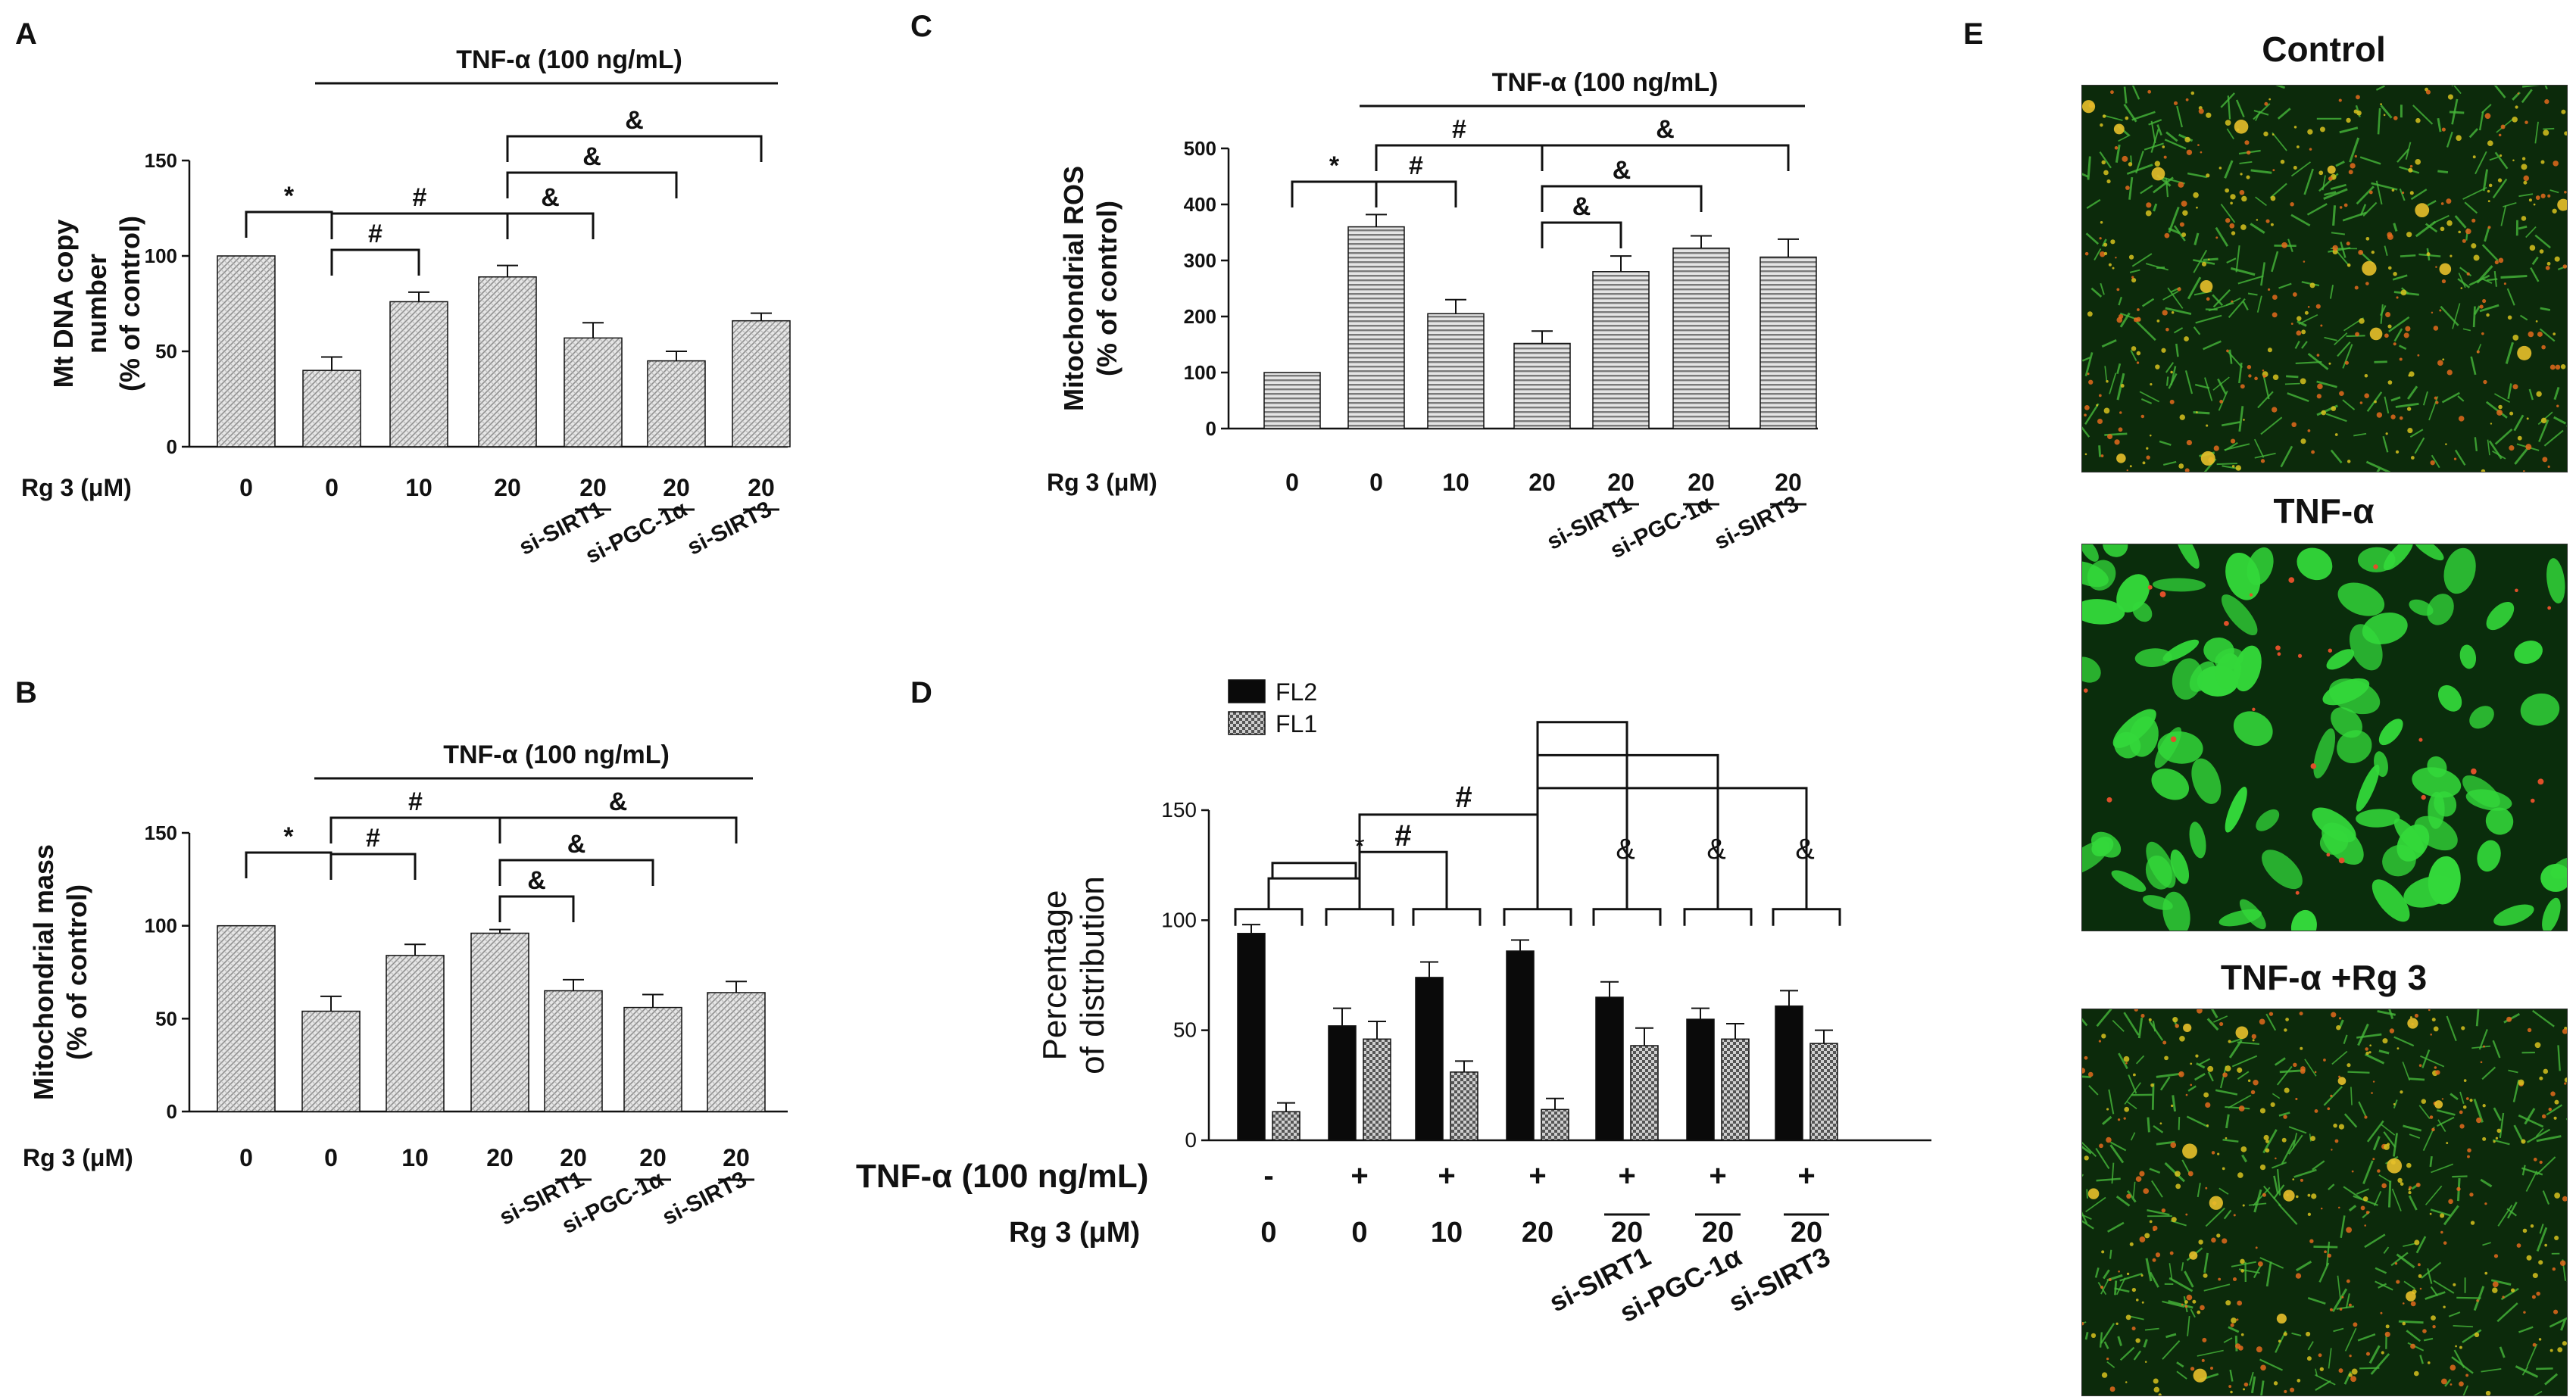  Describe the element at coordinates (1268, 1176) in the screenshot. I see `treatment-sign-d: -` at that location.